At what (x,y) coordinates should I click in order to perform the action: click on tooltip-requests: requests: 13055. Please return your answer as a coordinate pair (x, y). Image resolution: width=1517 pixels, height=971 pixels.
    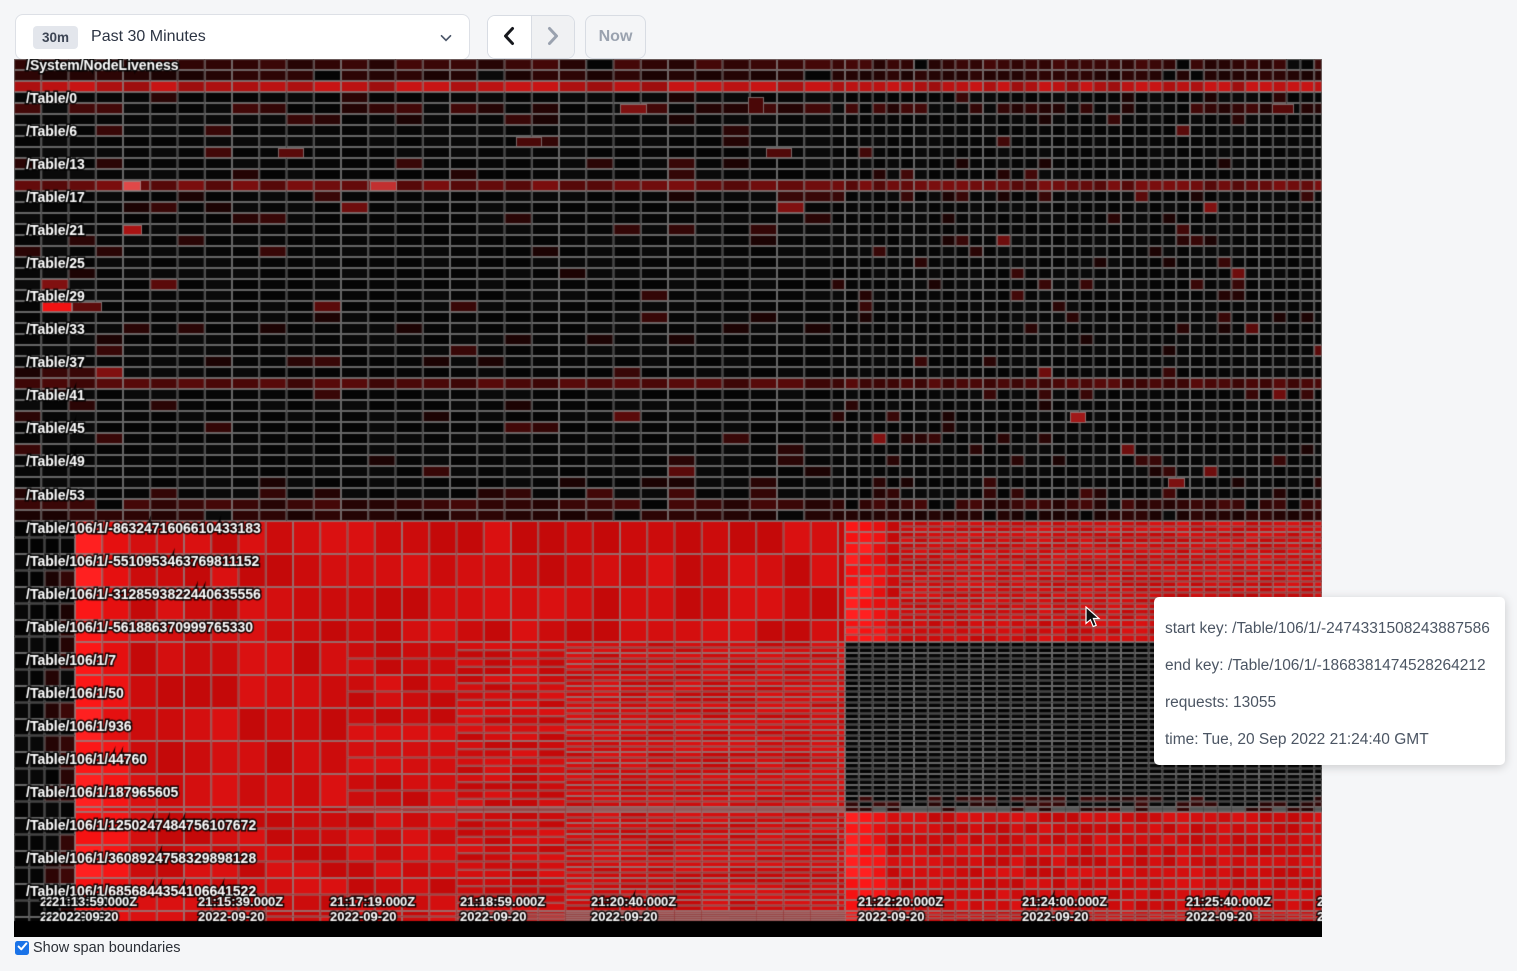
    Looking at the image, I should click on (1221, 702).